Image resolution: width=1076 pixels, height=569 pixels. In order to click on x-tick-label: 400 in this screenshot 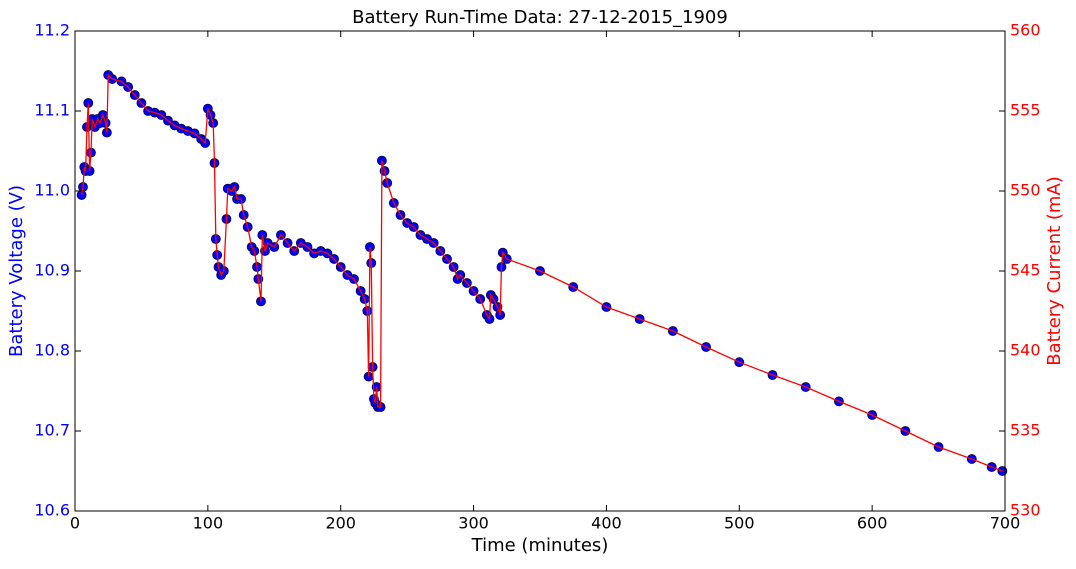, I will do `click(606, 523)`.